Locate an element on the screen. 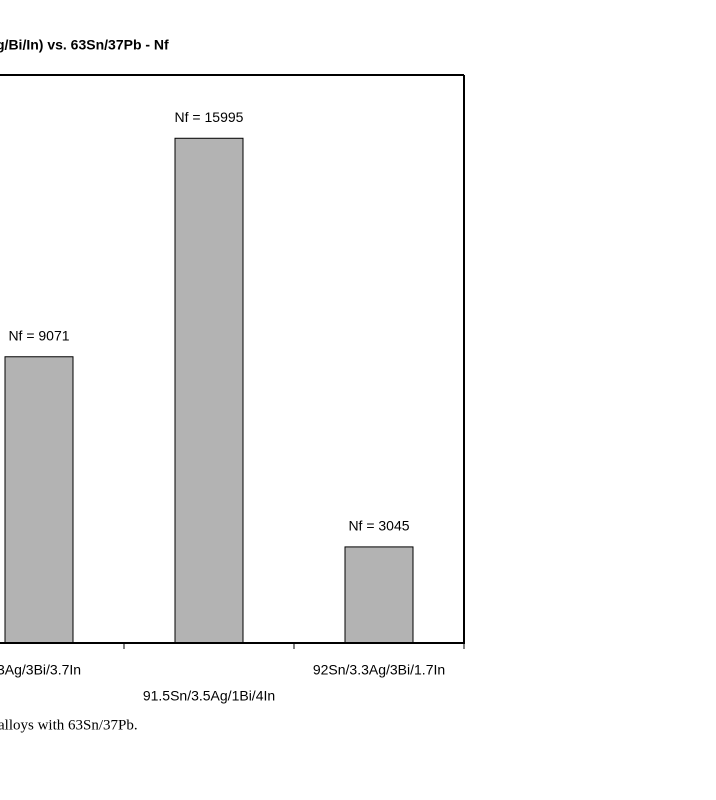 This screenshot has height=800, width=716. x-tick-label: 92Sn/3.3Ag/3Bi/1.7In is located at coordinates (379, 670).